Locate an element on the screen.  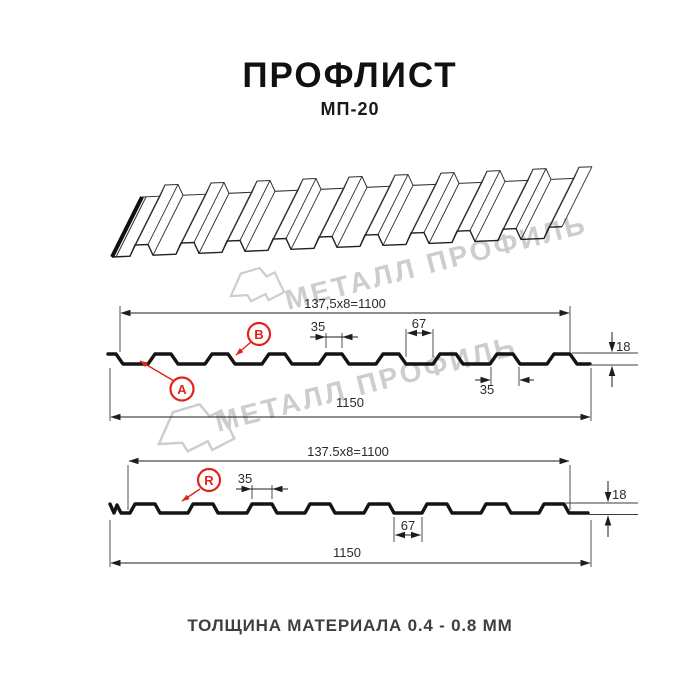
dim-height-r: 18 is located at coordinates (619, 494).